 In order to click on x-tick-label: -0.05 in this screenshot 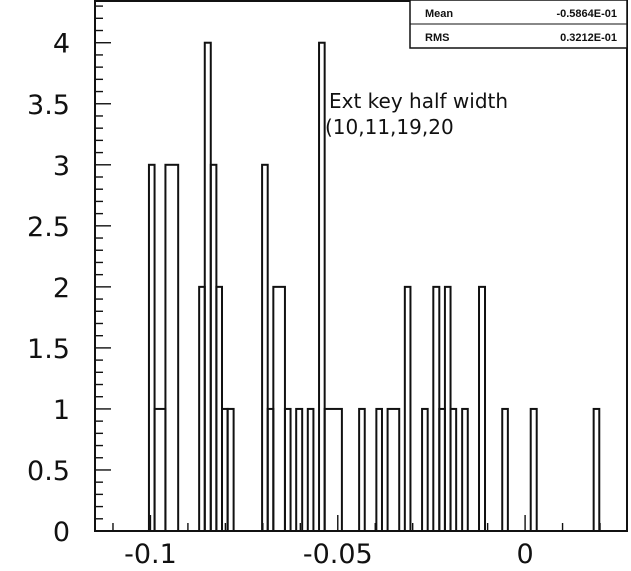, I will do `click(338, 554)`.